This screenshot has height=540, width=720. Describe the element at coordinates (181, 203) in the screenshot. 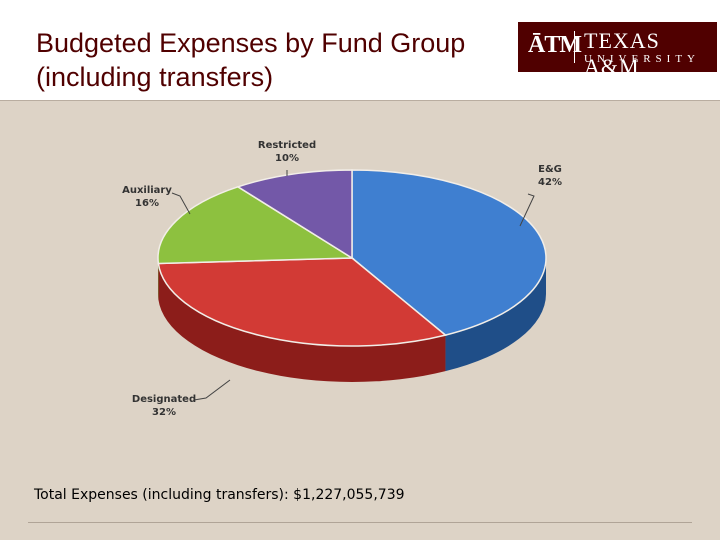

I see `leader-line-auxiliary` at that location.